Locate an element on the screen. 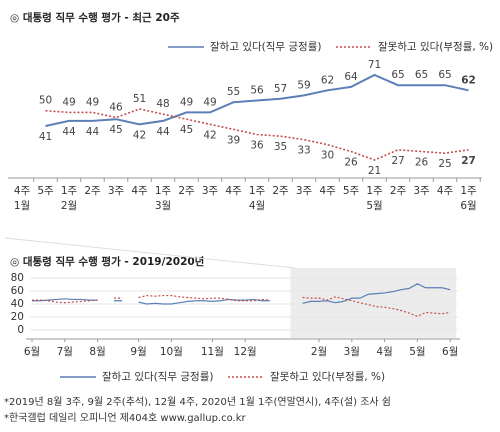  y-tick-label: 0 is located at coordinates (20, 330).